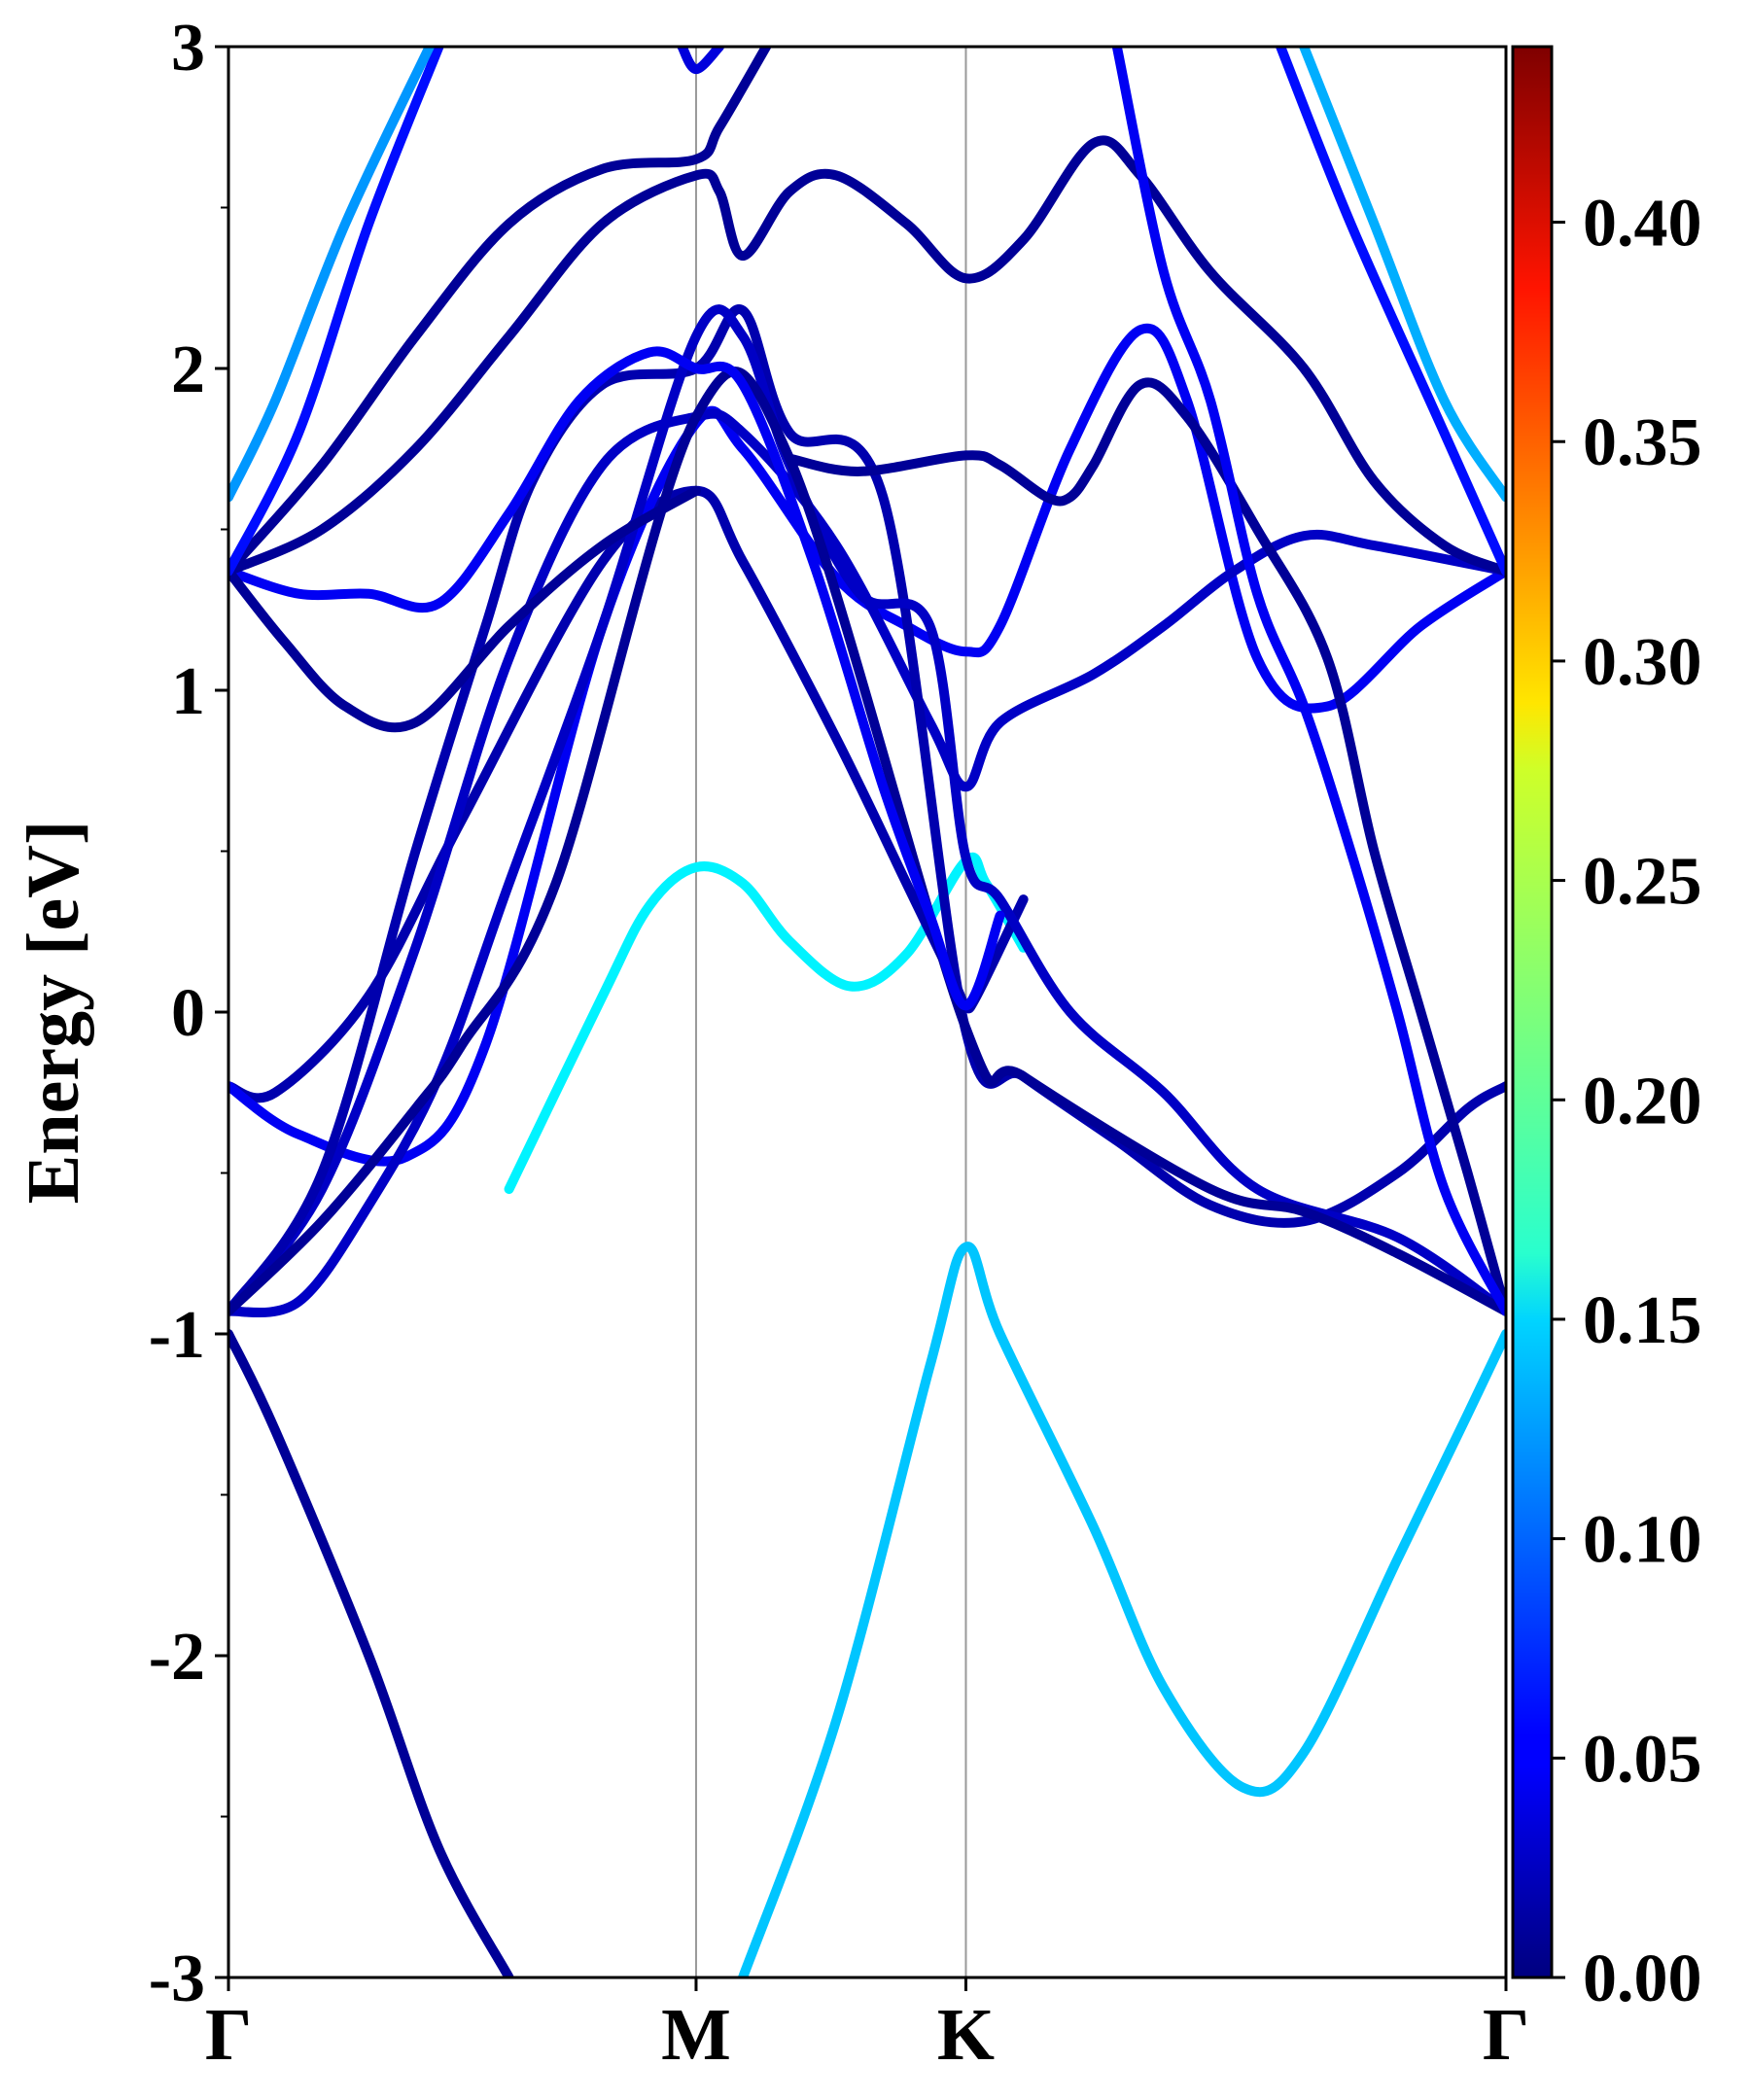 This screenshot has width=1750, height=2100. What do you see at coordinates (1642, 1540) in the screenshot?
I see `colorbar-tick-label: 0.10` at bounding box center [1642, 1540].